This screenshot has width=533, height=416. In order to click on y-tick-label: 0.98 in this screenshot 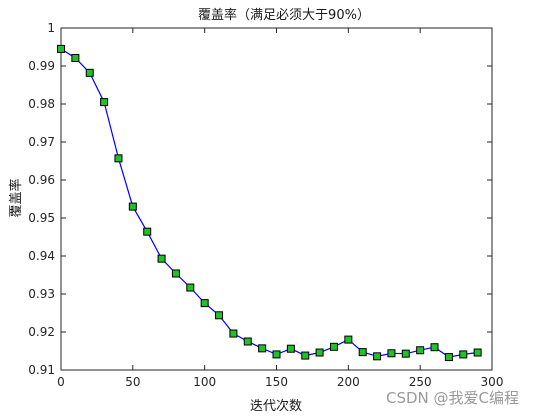, I will do `click(41, 104)`.